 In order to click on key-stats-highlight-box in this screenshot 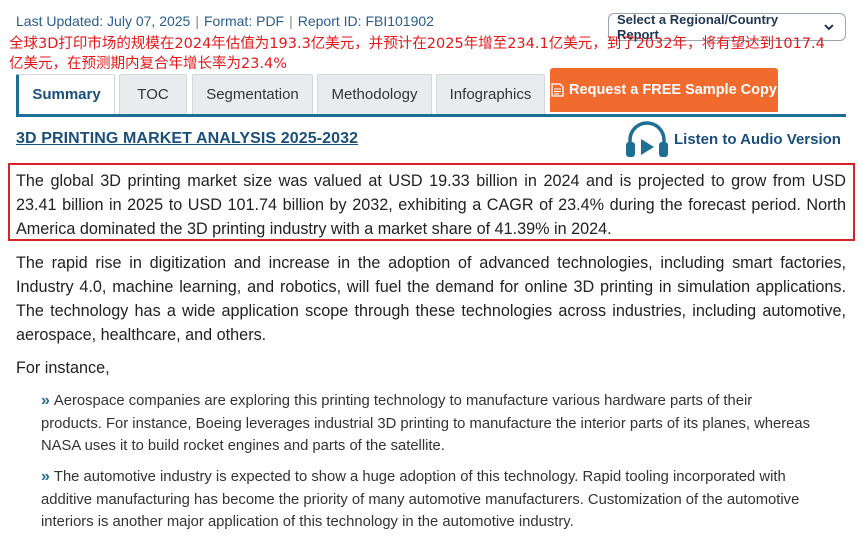, I will do `click(431, 202)`.